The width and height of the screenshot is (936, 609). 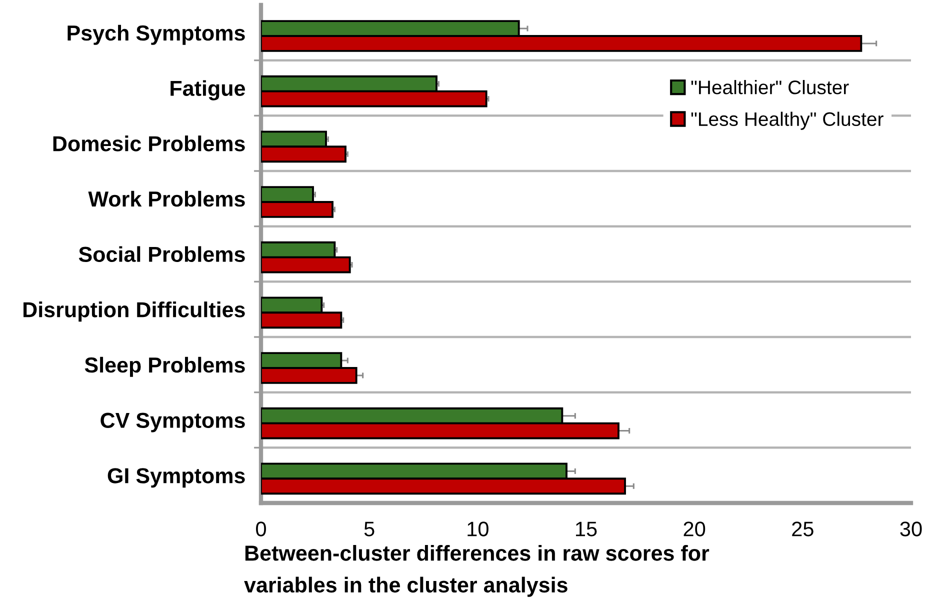 I want to click on y-tick-label: Social Problems, so click(x=161, y=254).